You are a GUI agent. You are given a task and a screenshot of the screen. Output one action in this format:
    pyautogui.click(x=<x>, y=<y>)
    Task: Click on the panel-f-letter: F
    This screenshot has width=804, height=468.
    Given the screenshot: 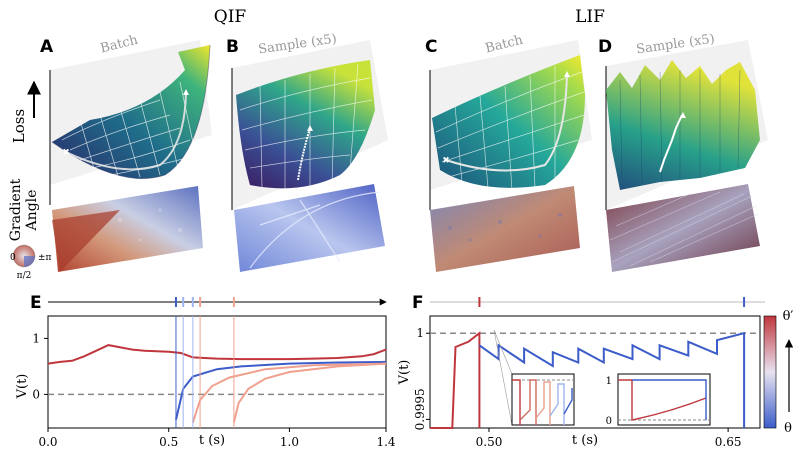 What is the action you would take?
    pyautogui.click(x=418, y=303)
    